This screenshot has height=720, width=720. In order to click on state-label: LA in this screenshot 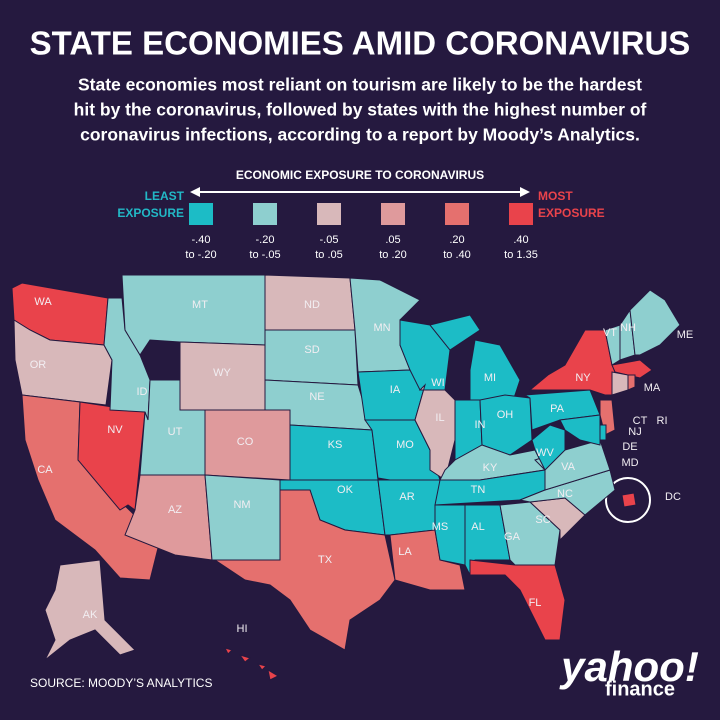, I will do `click(405, 552)`.